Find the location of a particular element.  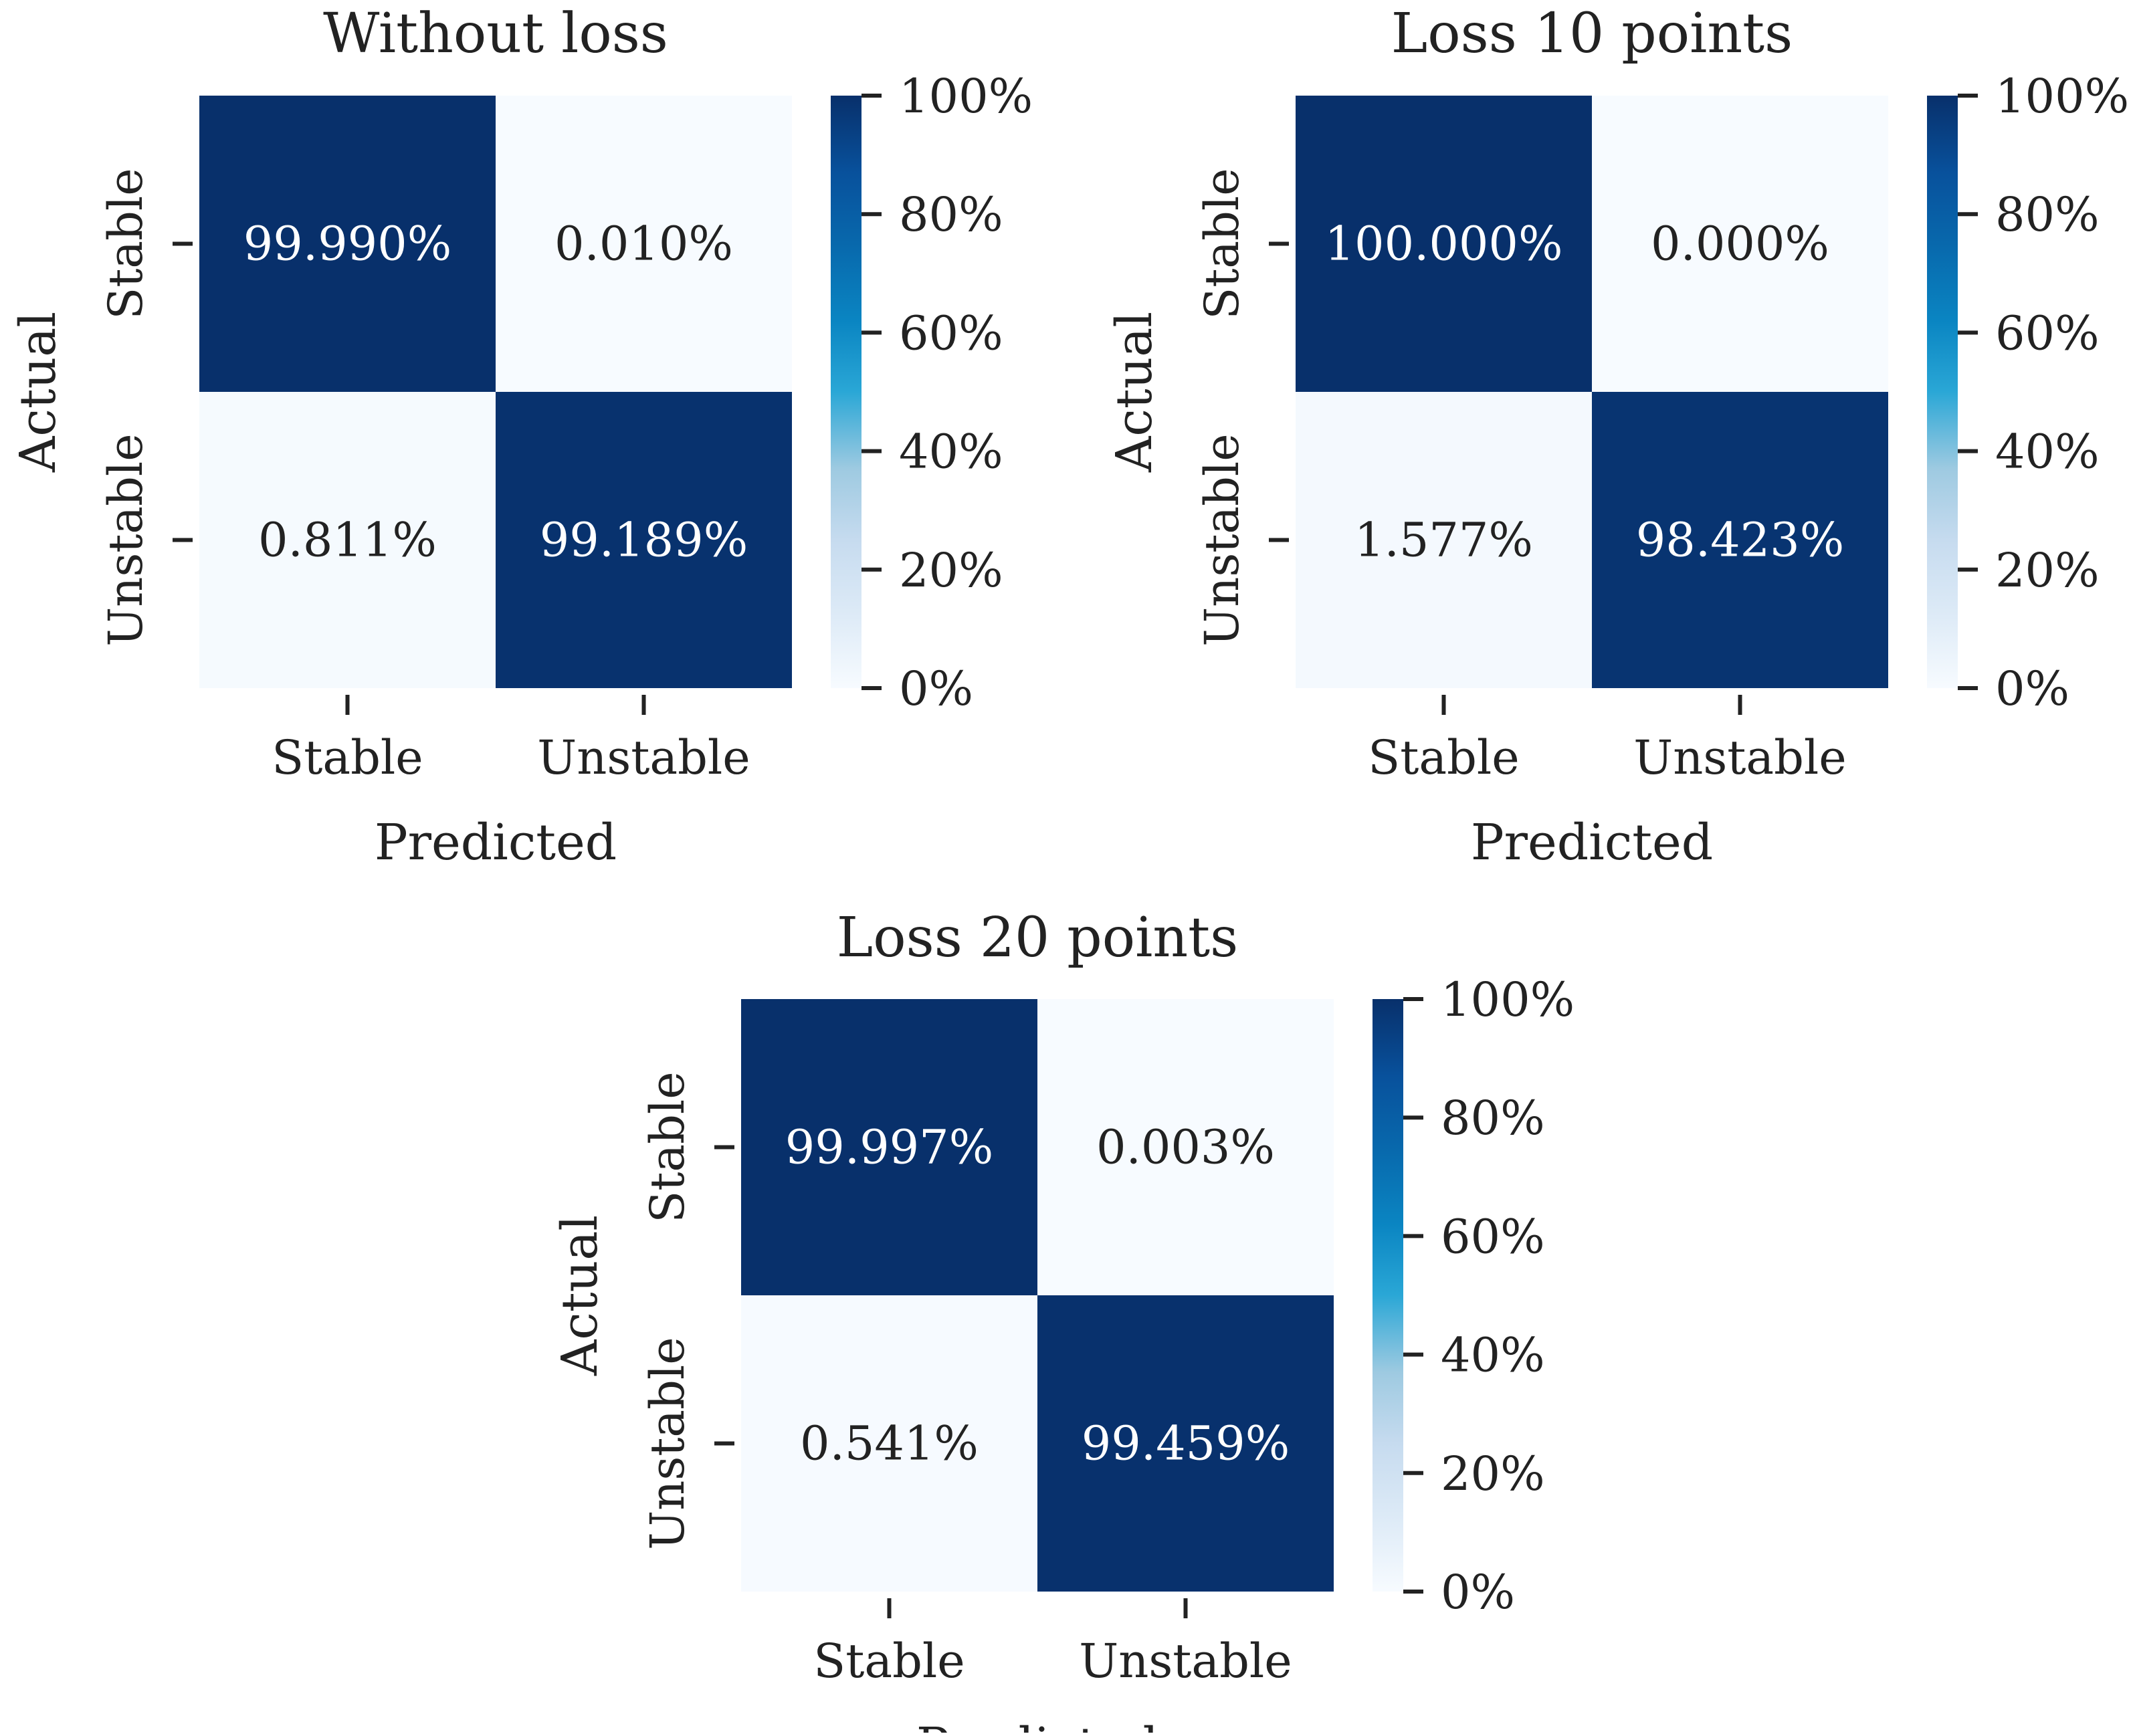

chart-title: Without loss is located at coordinates (495, 34).